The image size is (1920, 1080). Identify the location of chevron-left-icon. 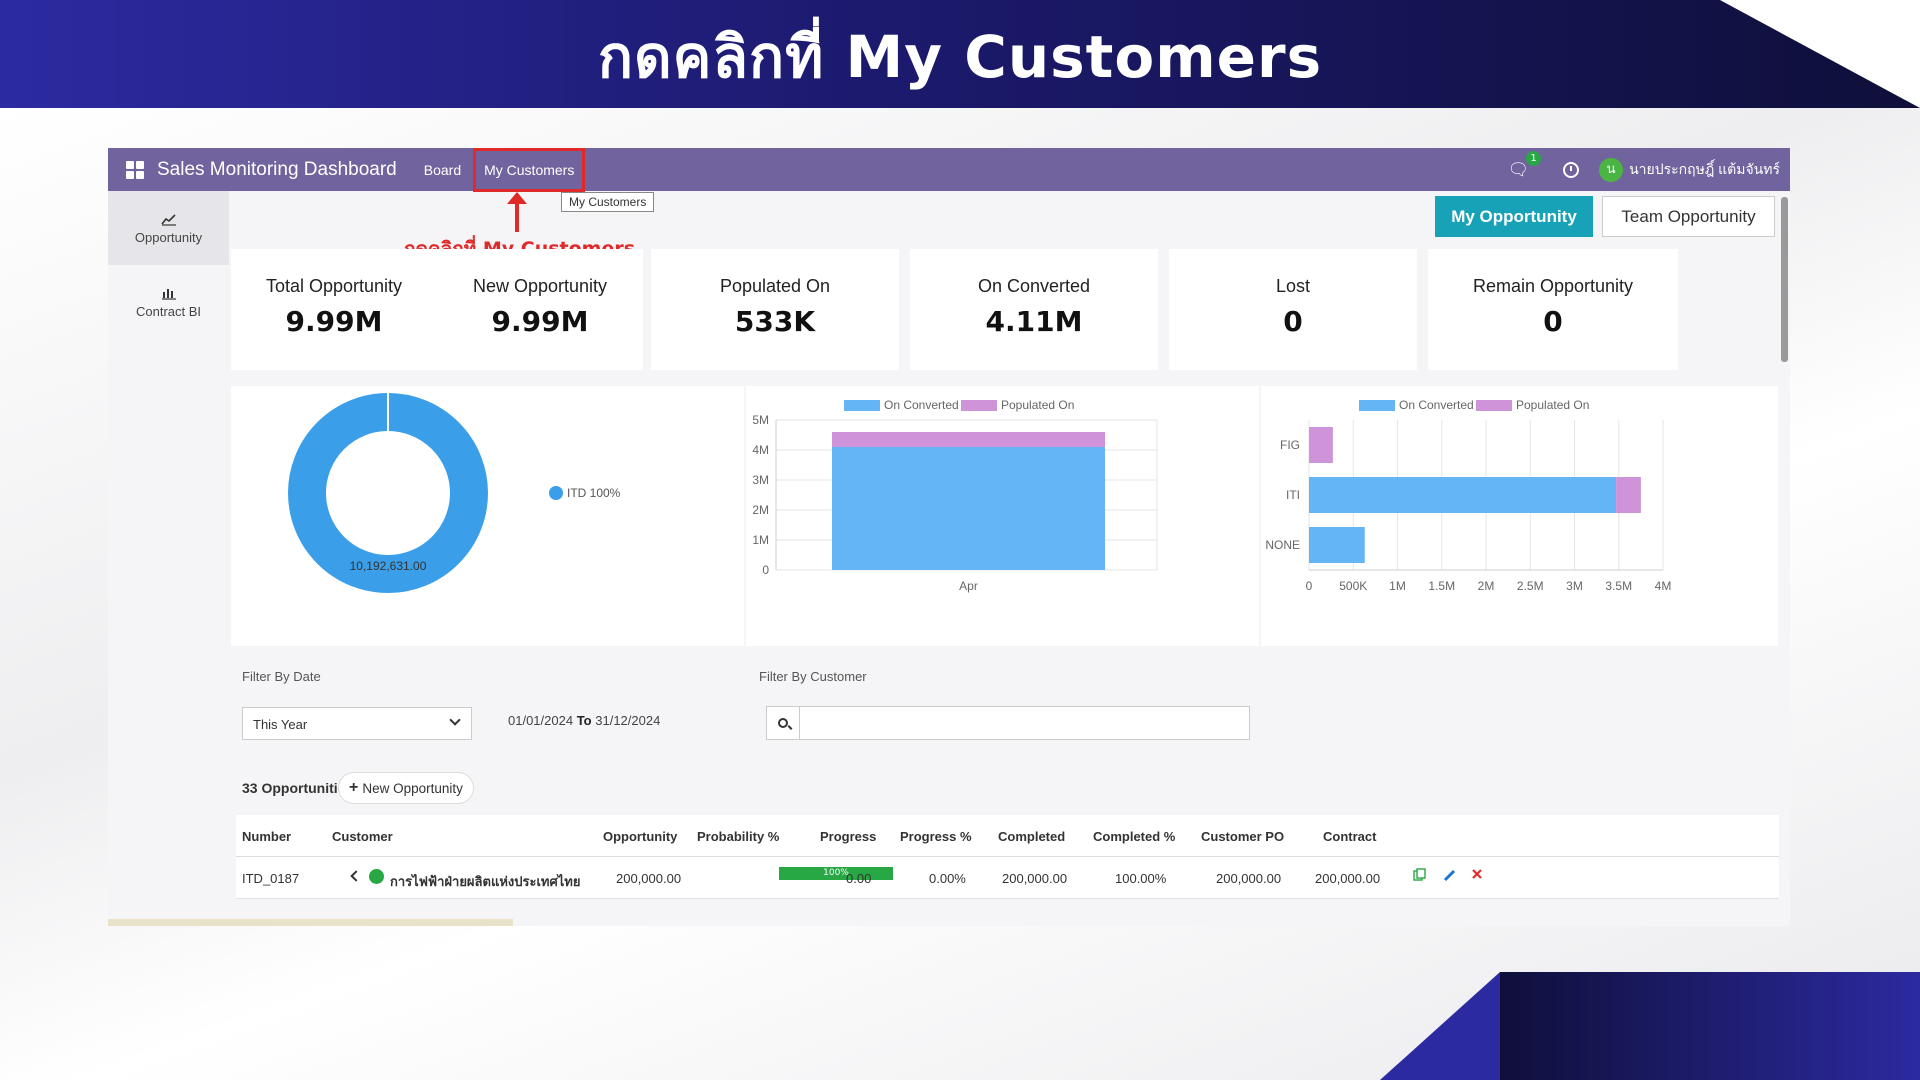
(356, 876).